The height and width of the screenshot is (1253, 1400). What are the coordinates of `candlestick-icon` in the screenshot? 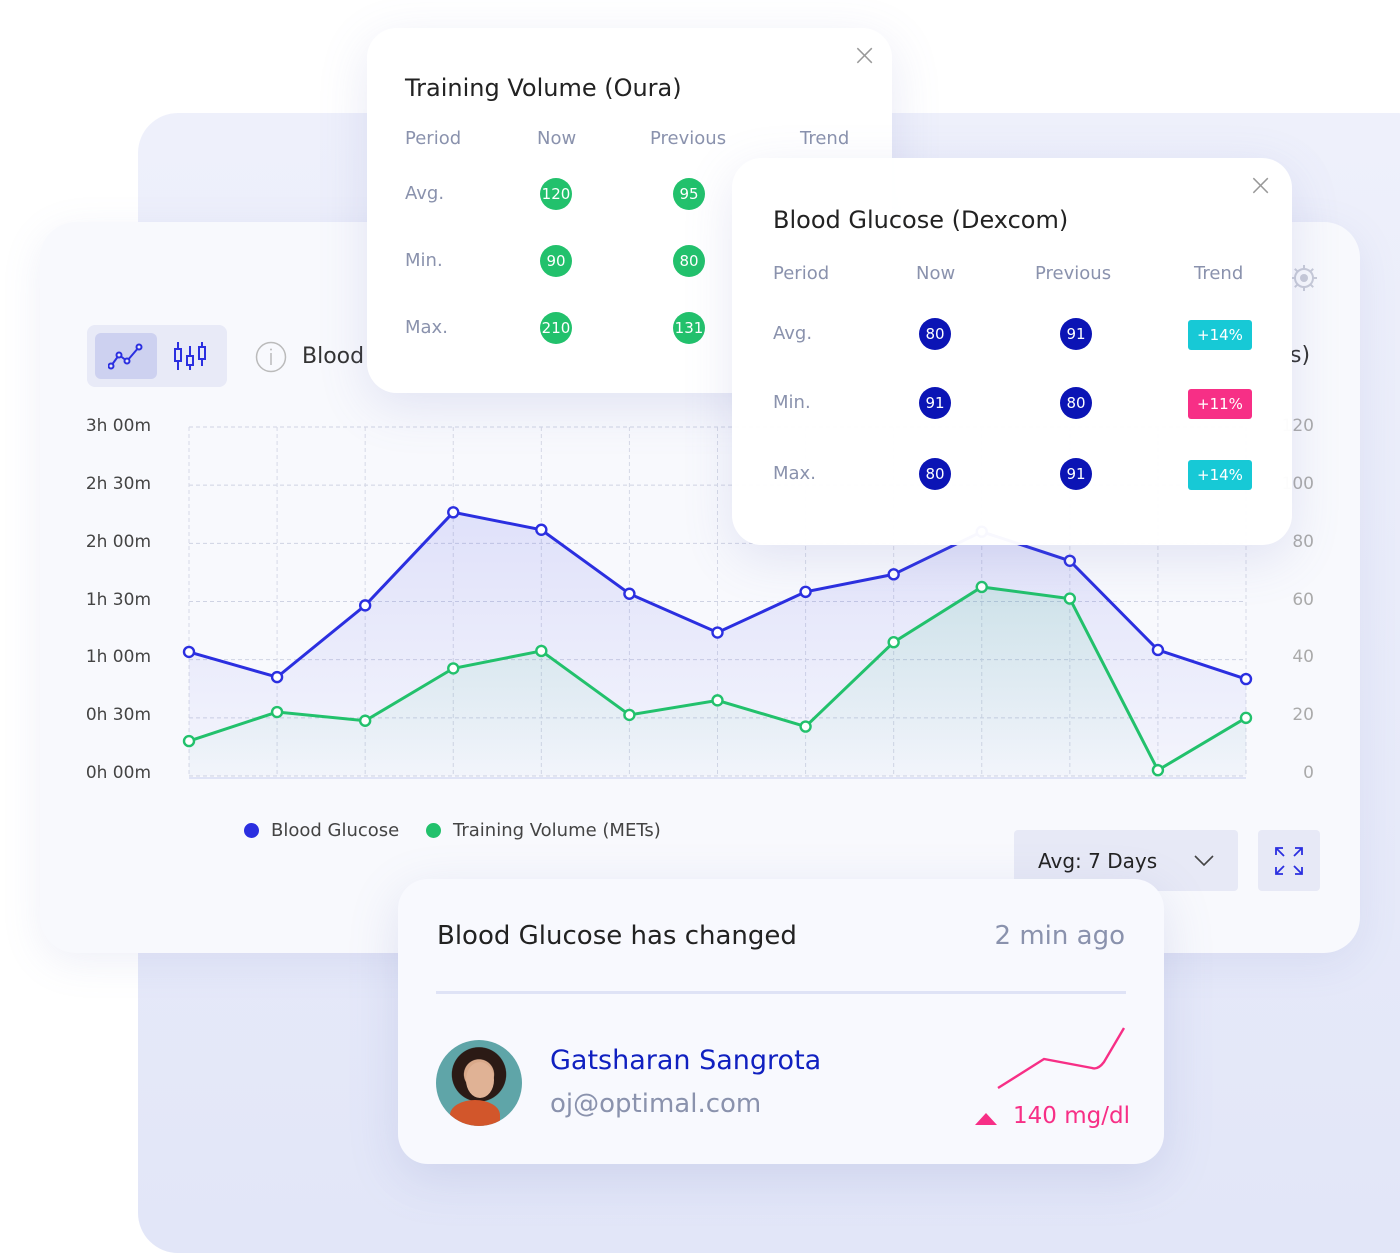 It's located at (190, 356).